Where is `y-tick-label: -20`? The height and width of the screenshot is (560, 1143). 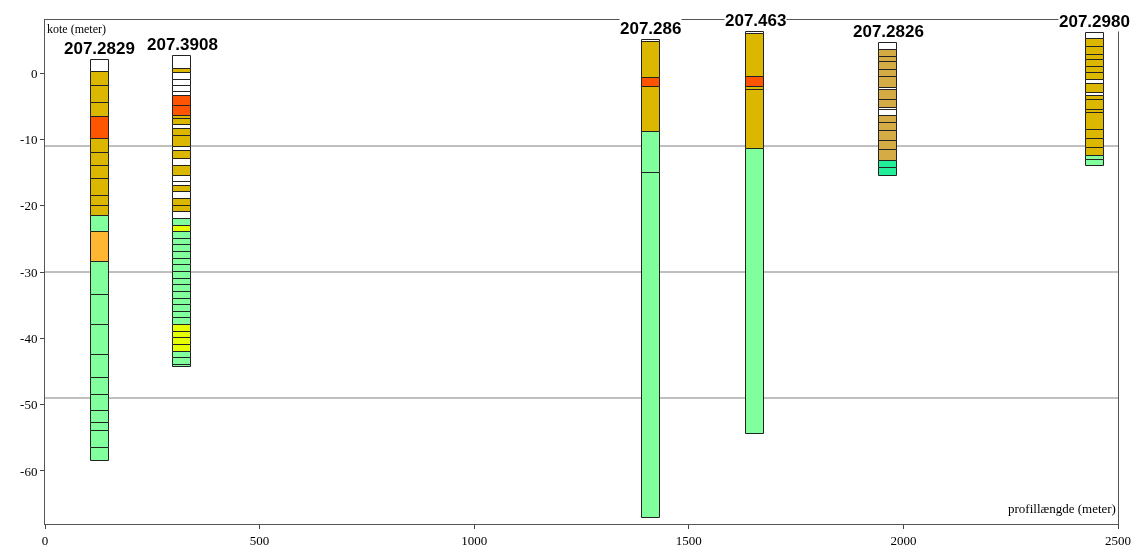
y-tick-label: -20 is located at coordinates (29, 206).